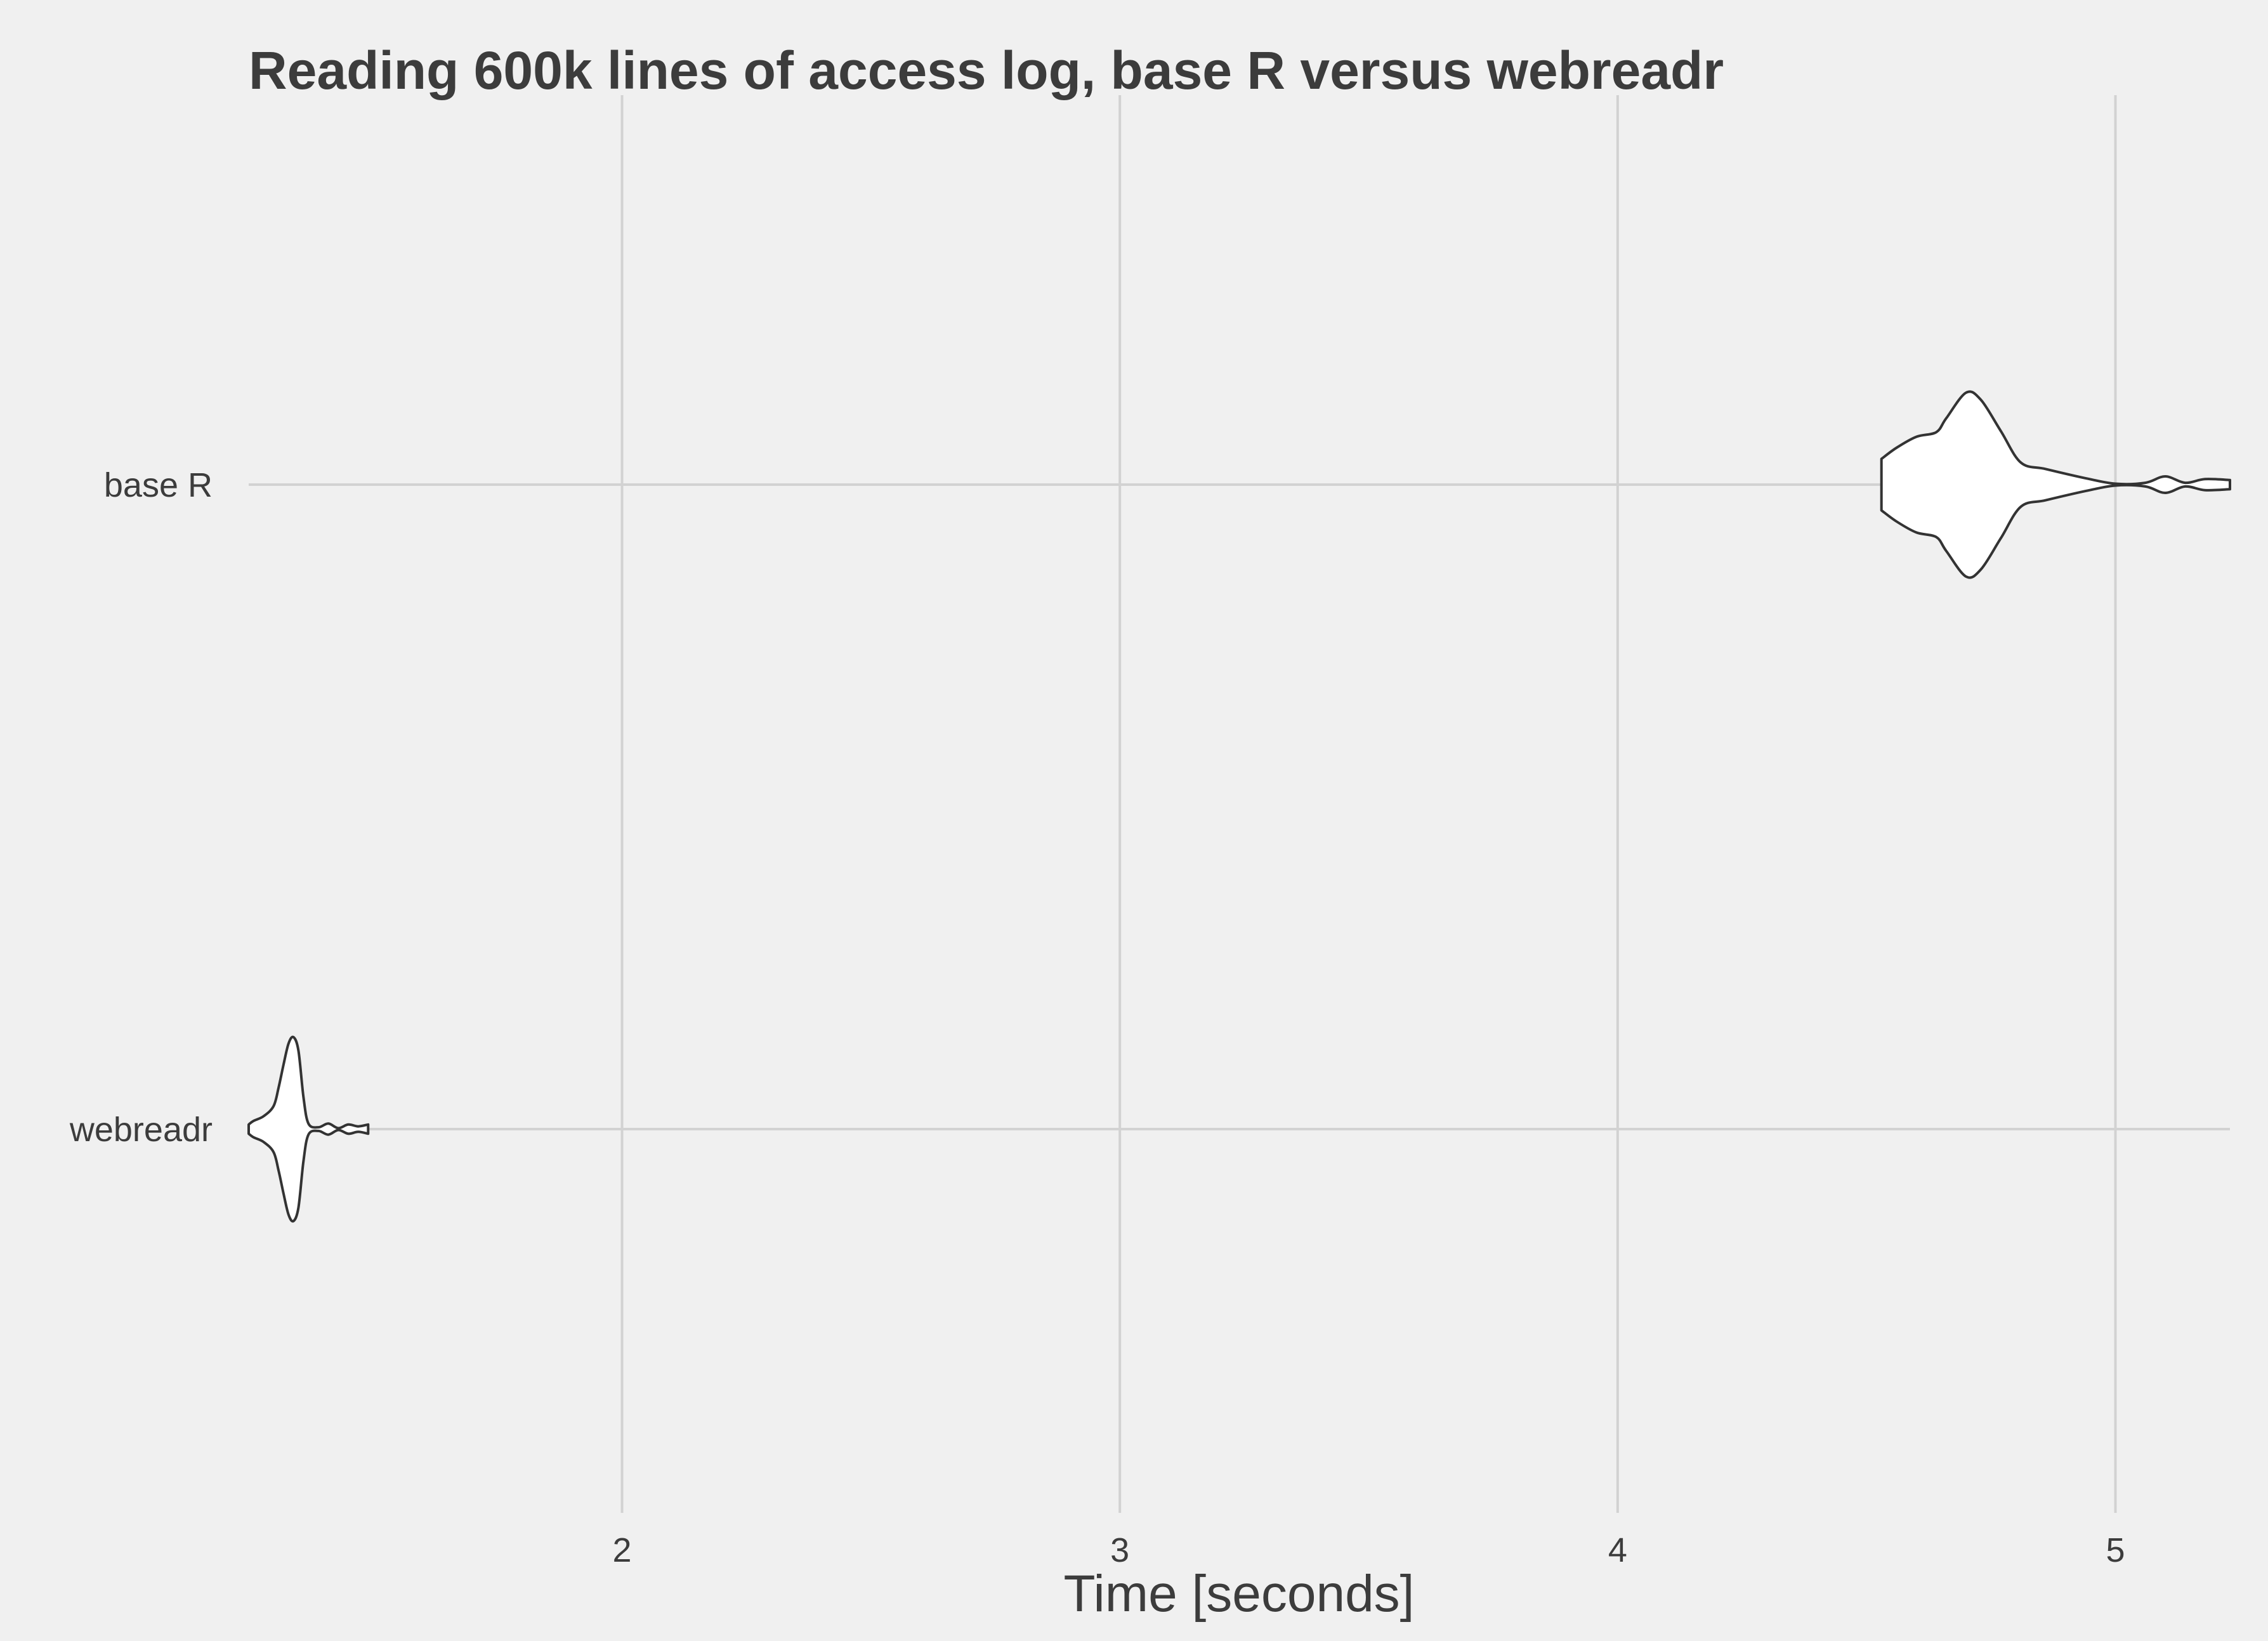 The height and width of the screenshot is (1641, 2268). What do you see at coordinates (621, 1550) in the screenshot?
I see `x-tick-label-2: 2` at bounding box center [621, 1550].